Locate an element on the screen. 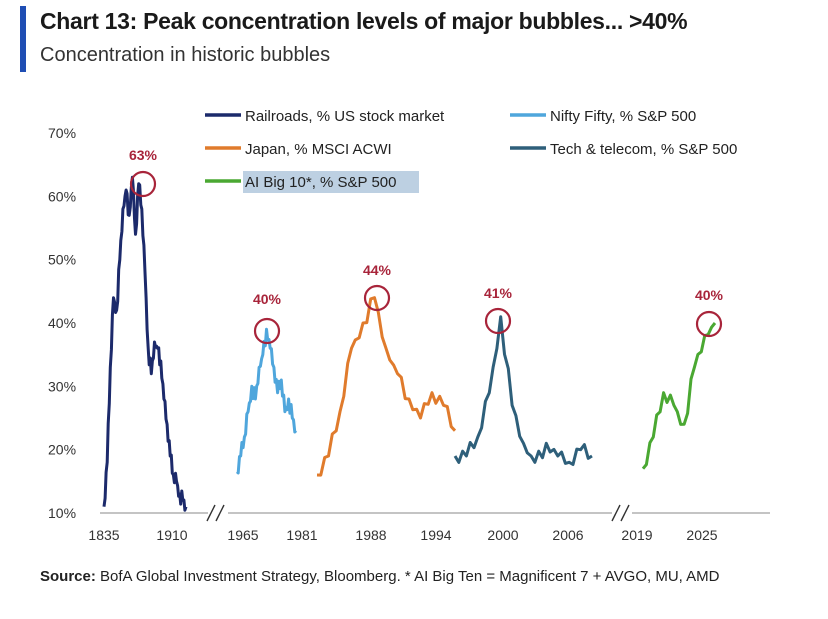 The width and height of the screenshot is (828, 619). y-tick-label: 70% is located at coordinates (62, 133).